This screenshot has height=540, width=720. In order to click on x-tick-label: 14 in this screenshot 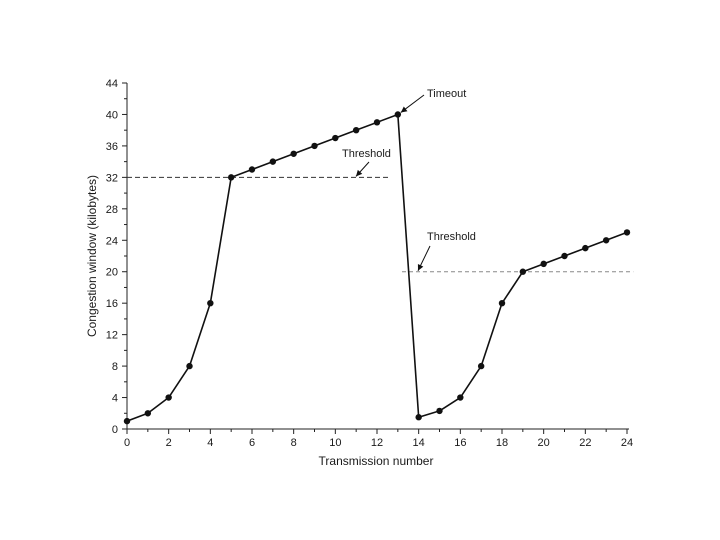, I will do `click(419, 443)`.